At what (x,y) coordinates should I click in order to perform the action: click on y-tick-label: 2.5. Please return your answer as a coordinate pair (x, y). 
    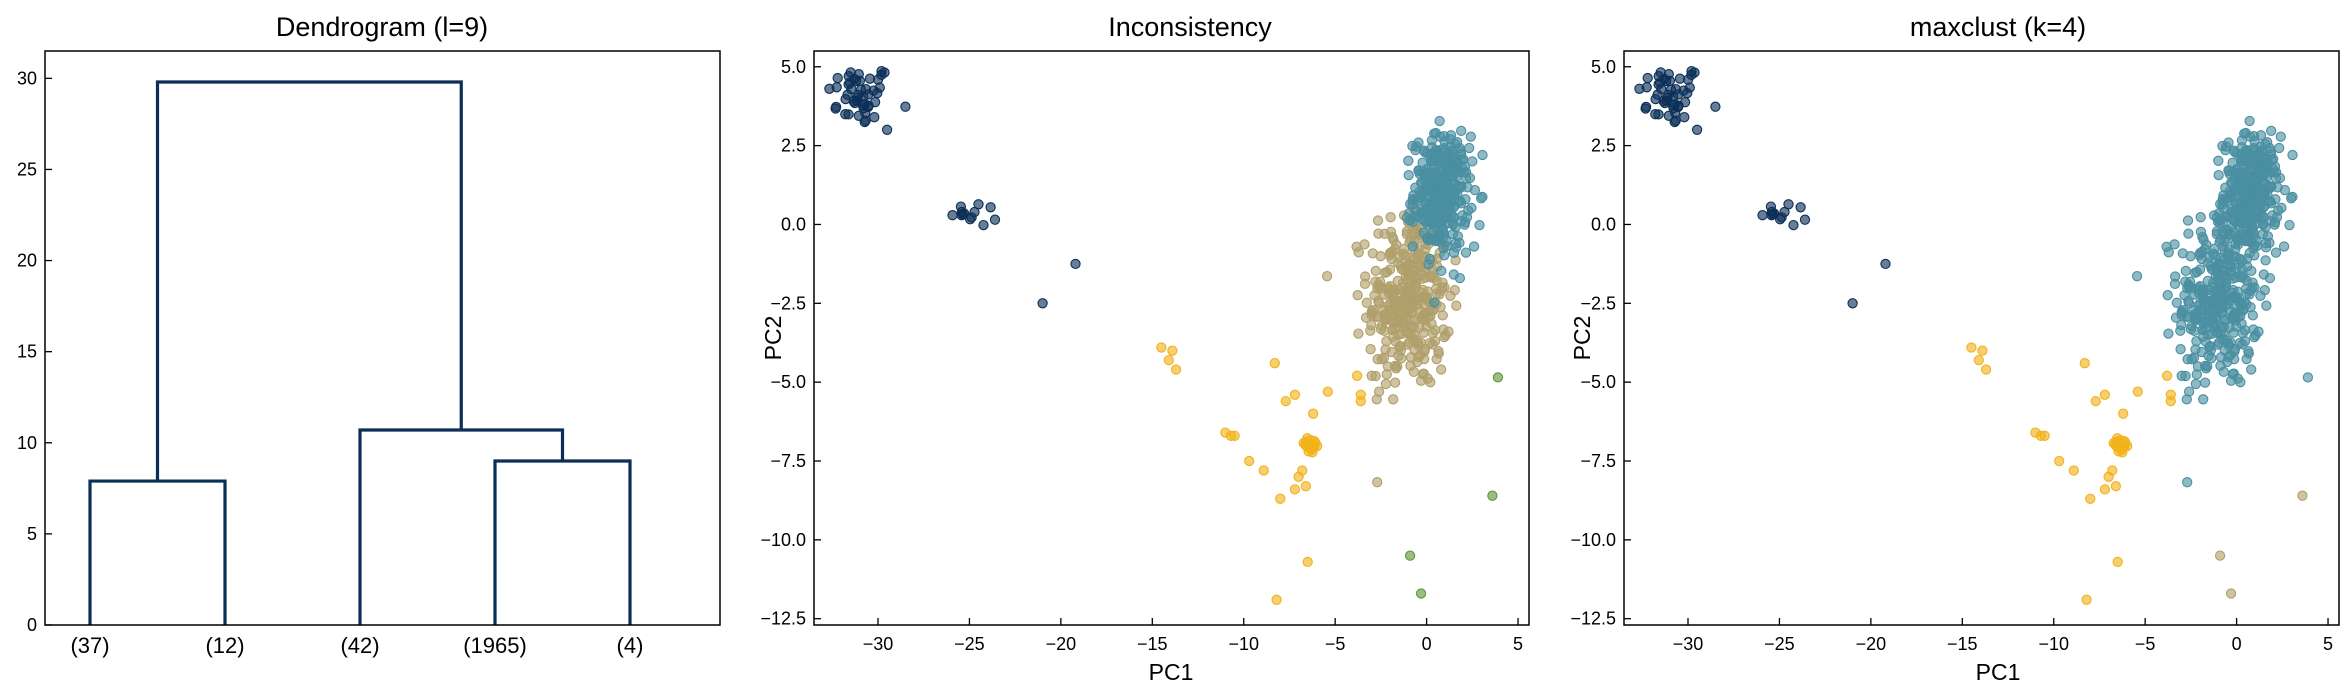
    Looking at the image, I should click on (793, 146).